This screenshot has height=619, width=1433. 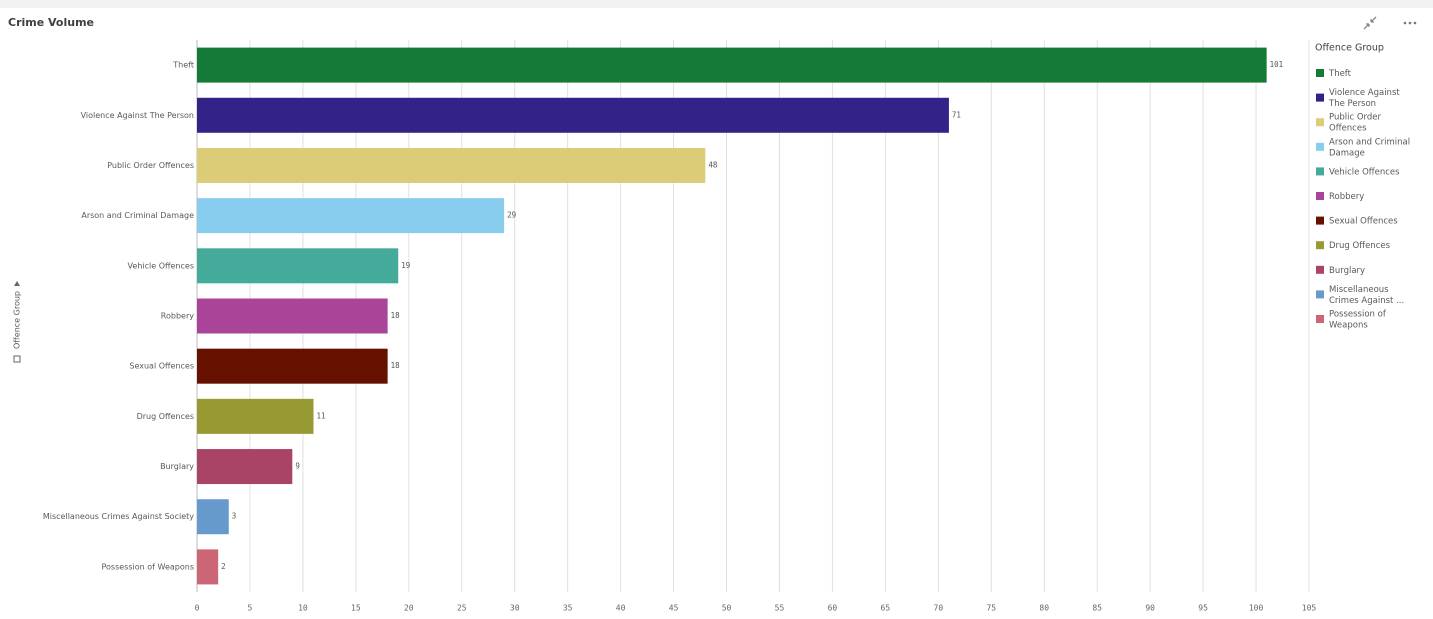 I want to click on value-label: 48, so click(x=713, y=164).